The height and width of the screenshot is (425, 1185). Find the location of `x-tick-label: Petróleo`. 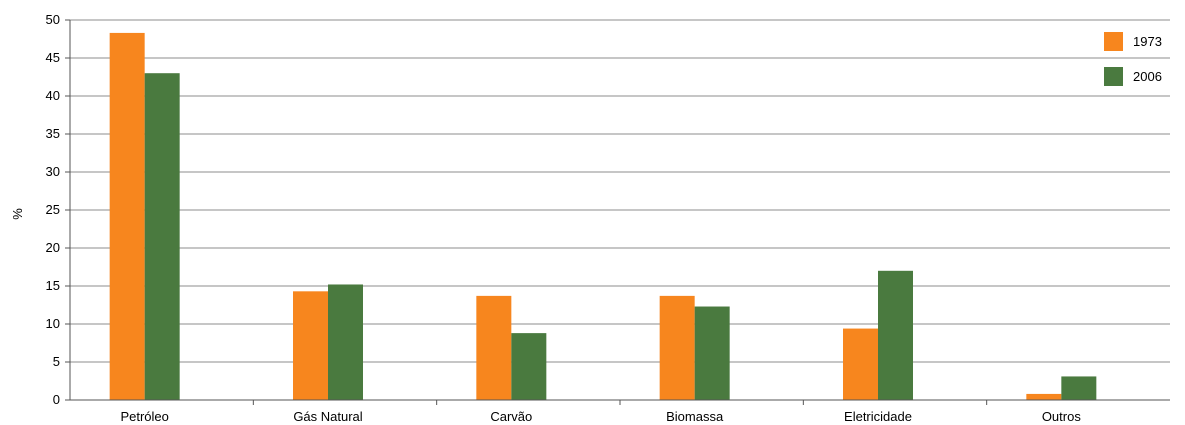

x-tick-label: Petróleo is located at coordinates (144, 416).